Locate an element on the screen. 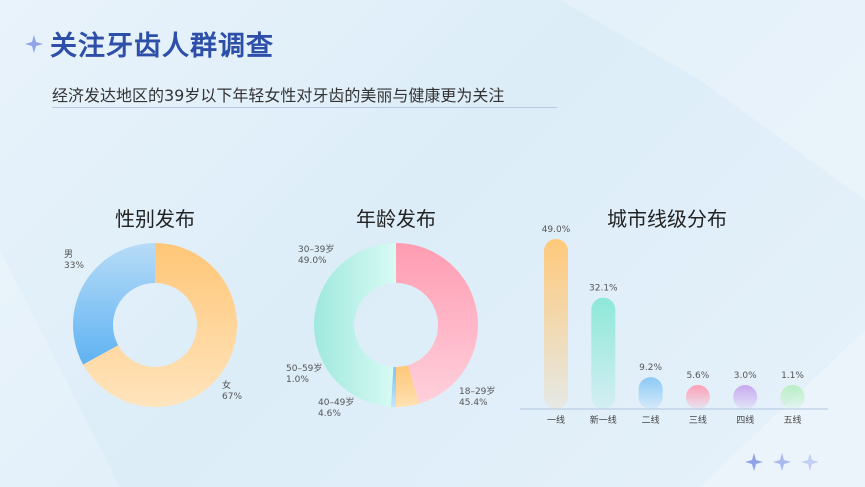 The height and width of the screenshot is (487, 865). gender-donut-chart is located at coordinates (154, 325).